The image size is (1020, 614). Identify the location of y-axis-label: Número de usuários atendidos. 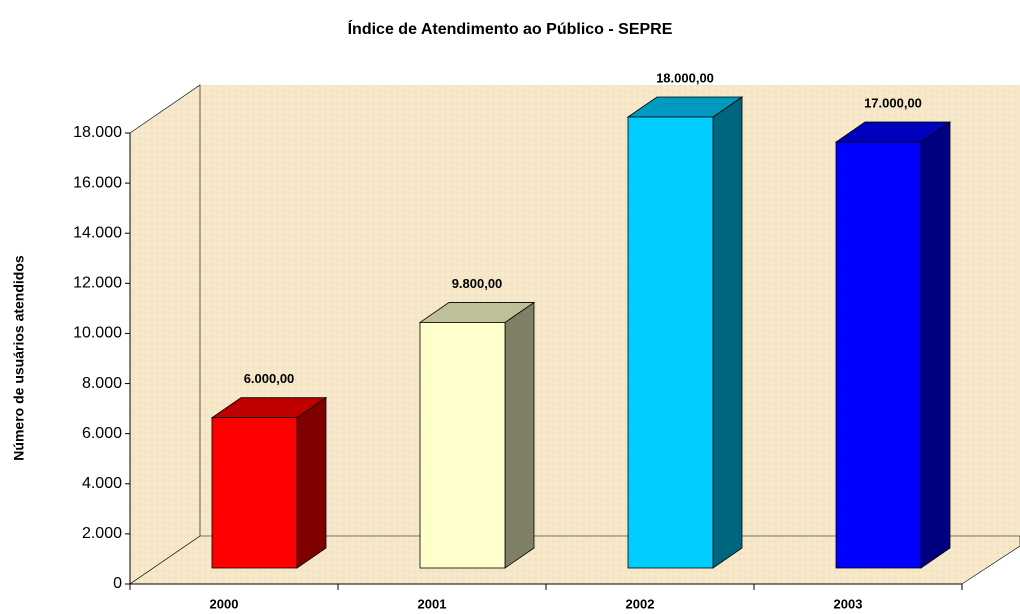
(19, 358).